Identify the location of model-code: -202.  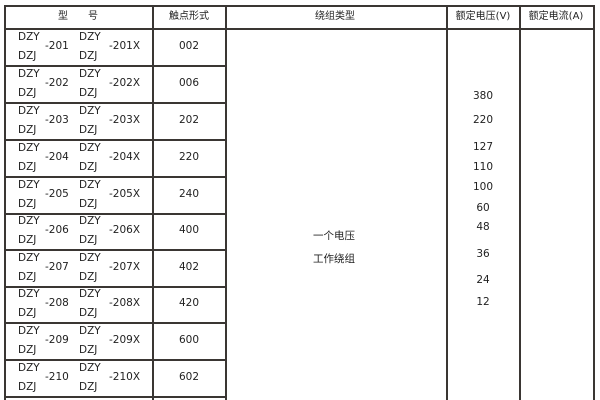
(57, 83).